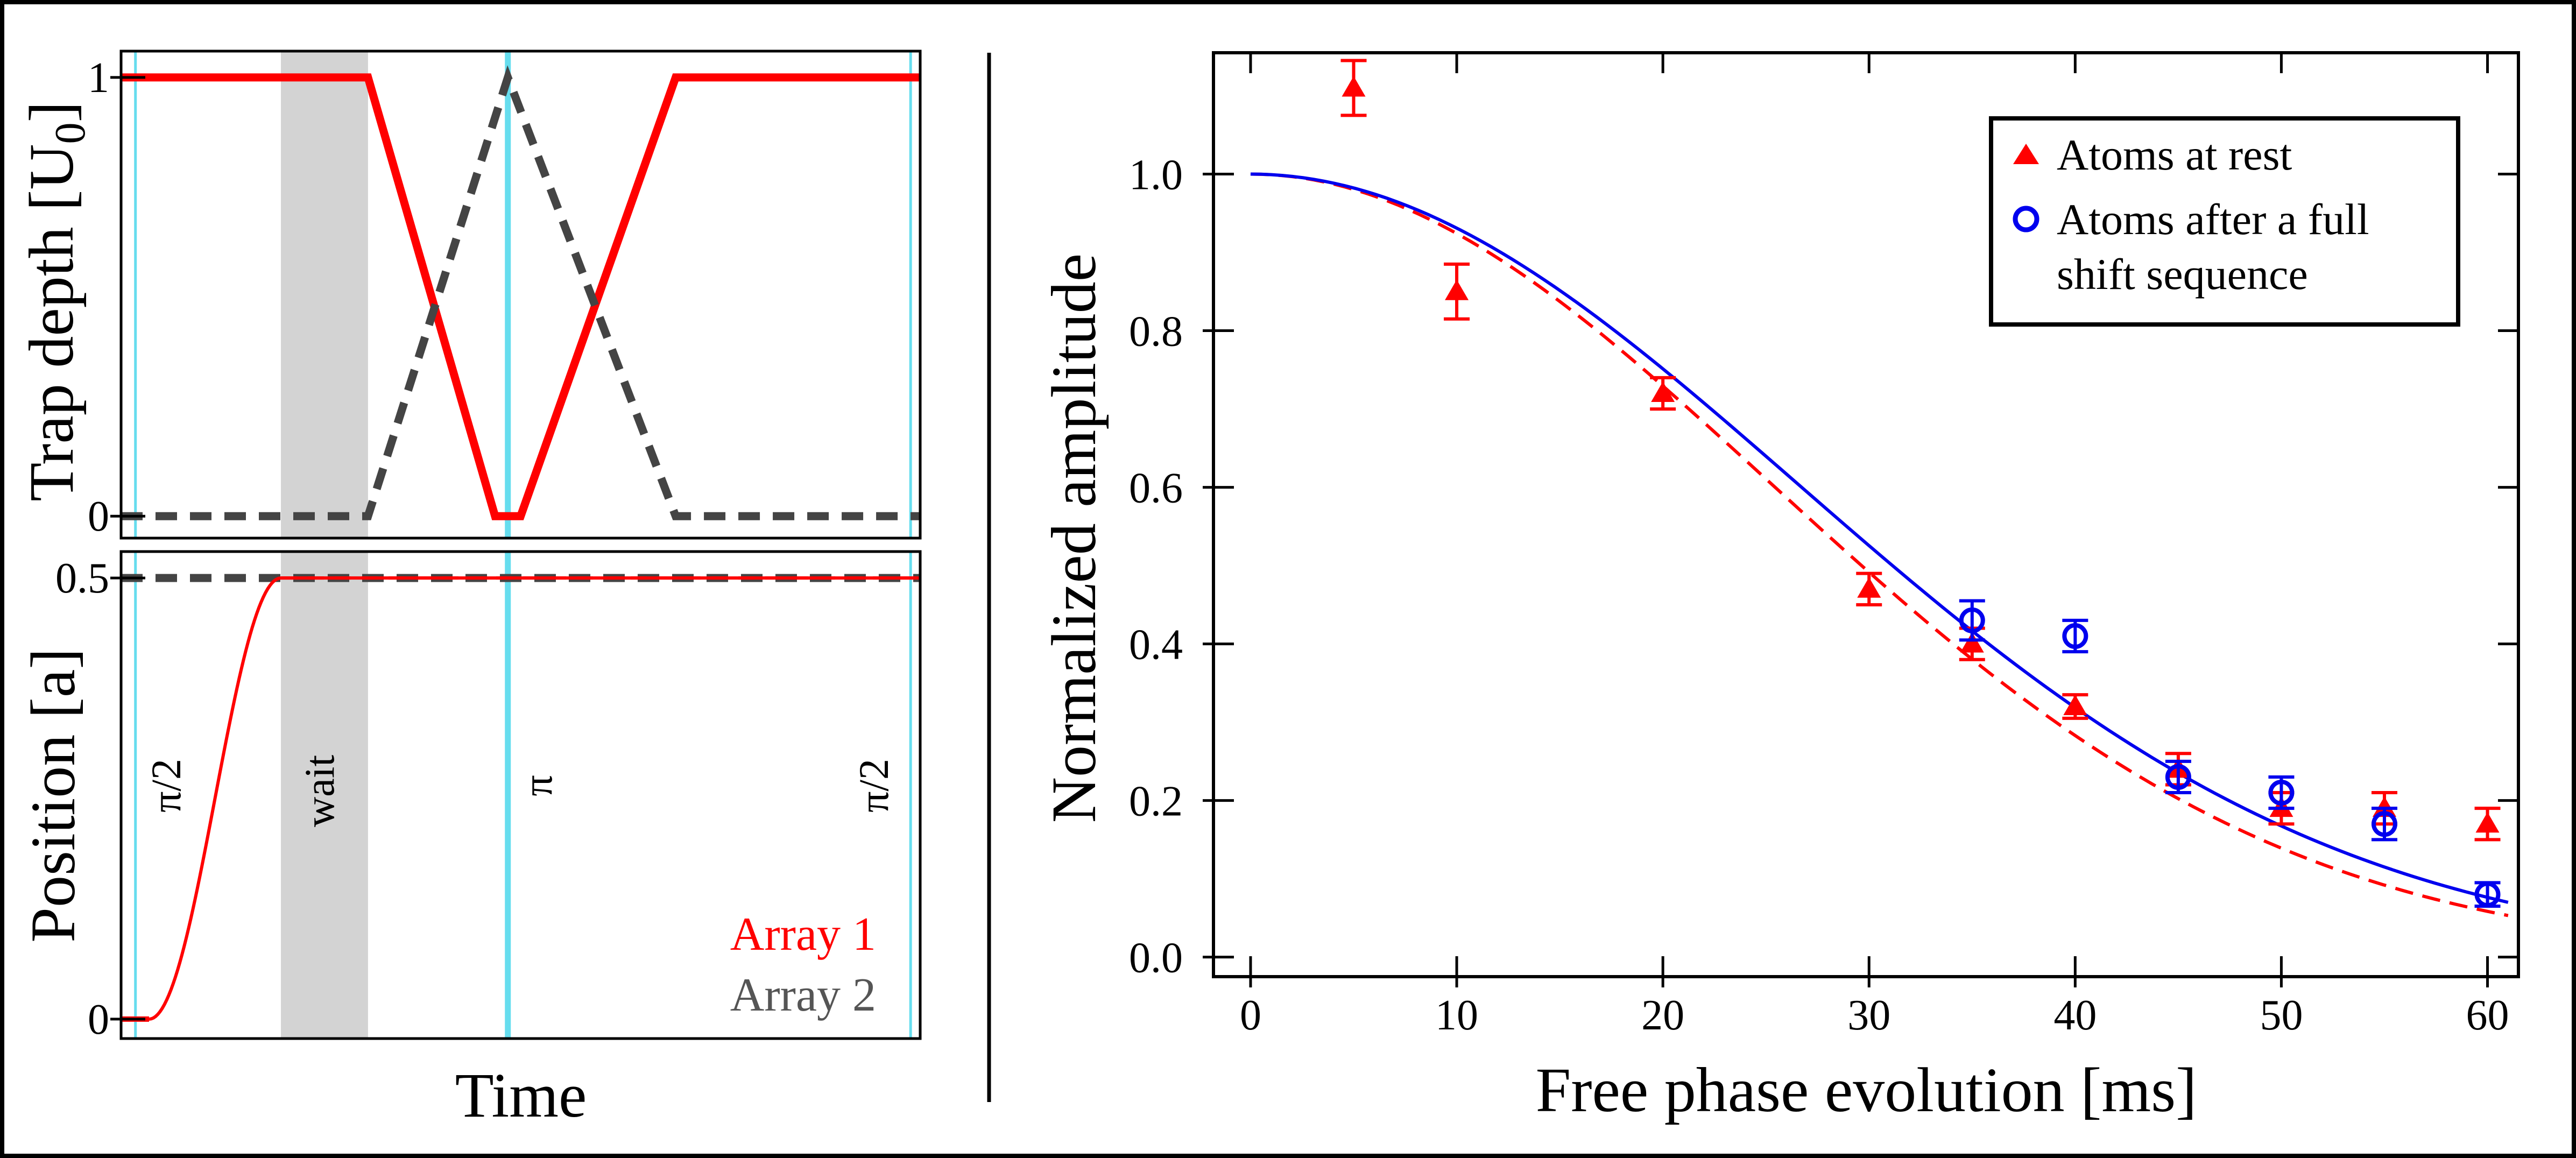 This screenshot has width=2576, height=1158. Describe the element at coordinates (2026, 219) in the screenshot. I see `legend-circle-marker` at that location.